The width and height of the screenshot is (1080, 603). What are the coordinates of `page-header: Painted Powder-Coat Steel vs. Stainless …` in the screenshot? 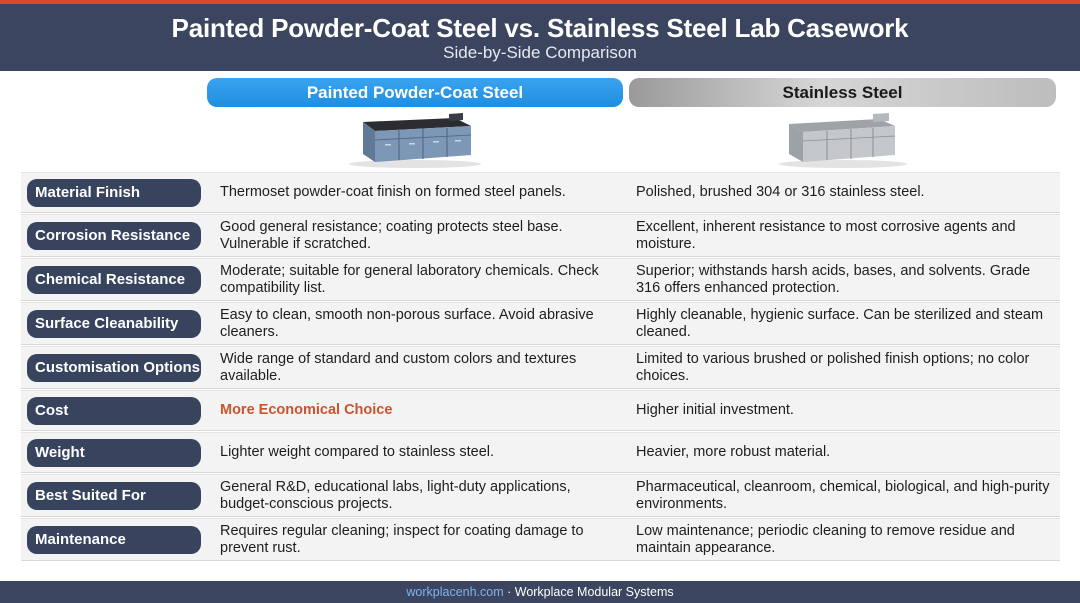 It's located at (540, 35).